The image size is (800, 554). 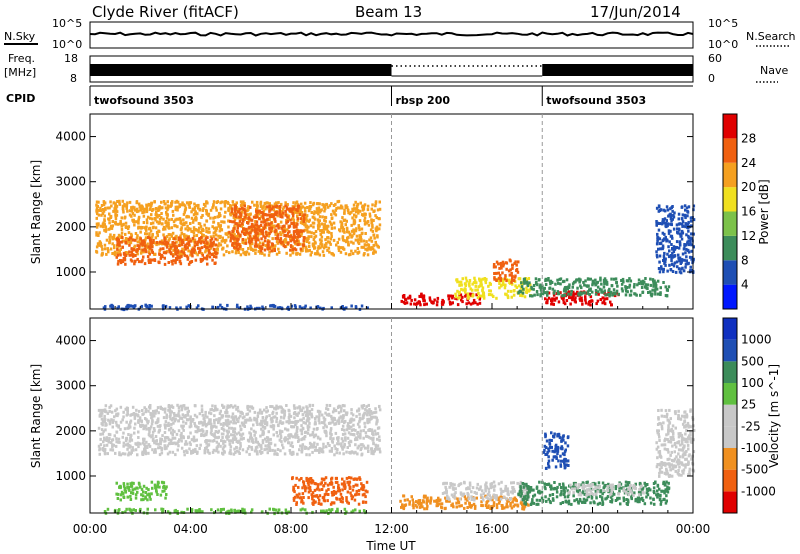 What do you see at coordinates (396, 68) in the screenshot?
I see `freq-panel: Freq. [MHz] 18 8 60 0 Nave` at bounding box center [396, 68].